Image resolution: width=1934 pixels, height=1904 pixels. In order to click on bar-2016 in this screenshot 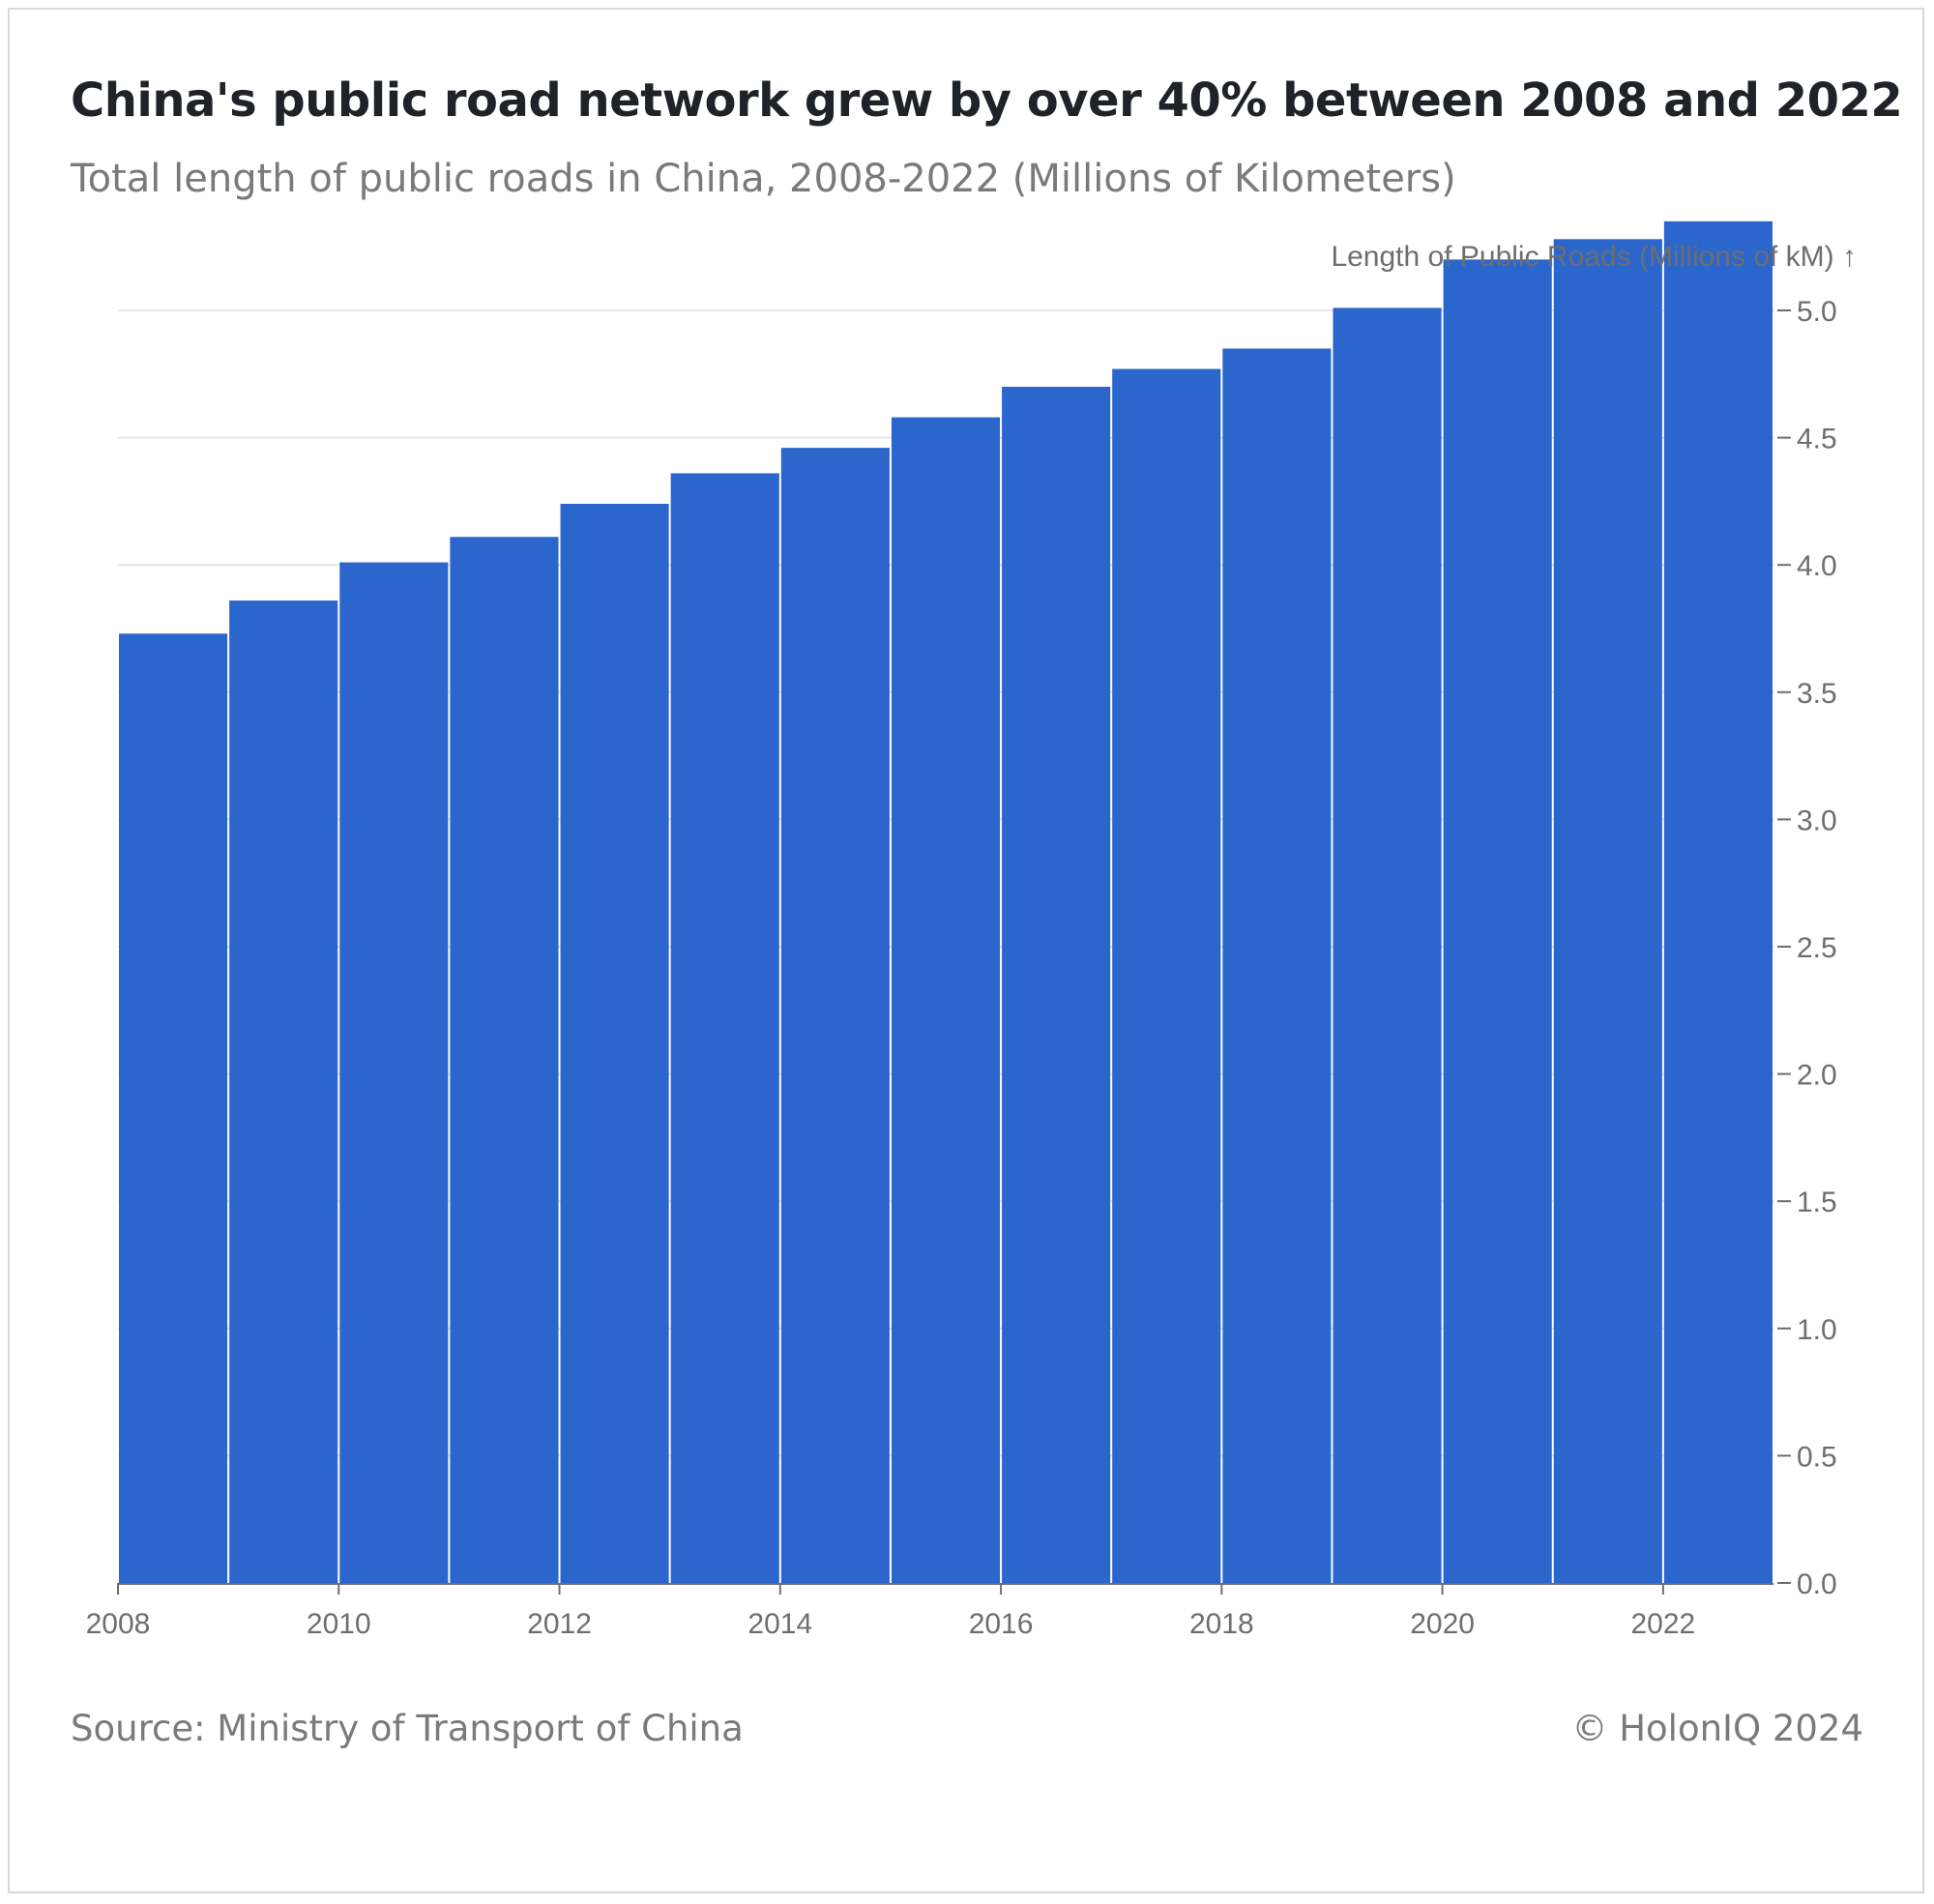, I will do `click(1056, 985)`.